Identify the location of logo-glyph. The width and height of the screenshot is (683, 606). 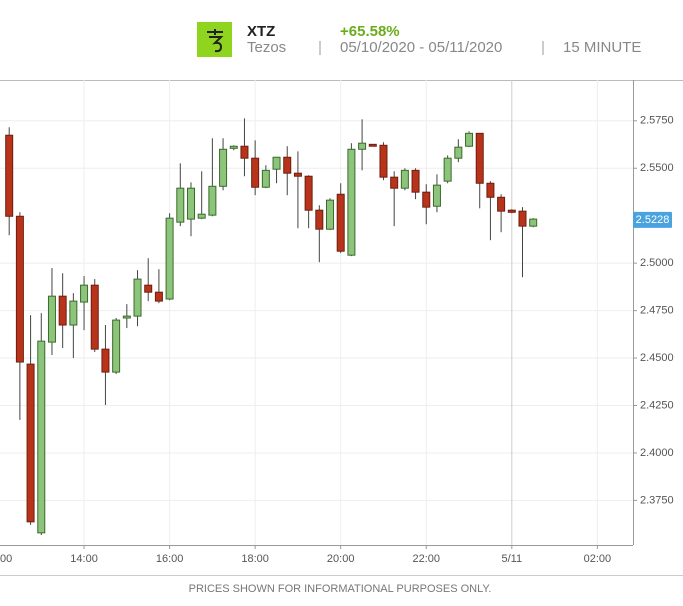
(215, 41).